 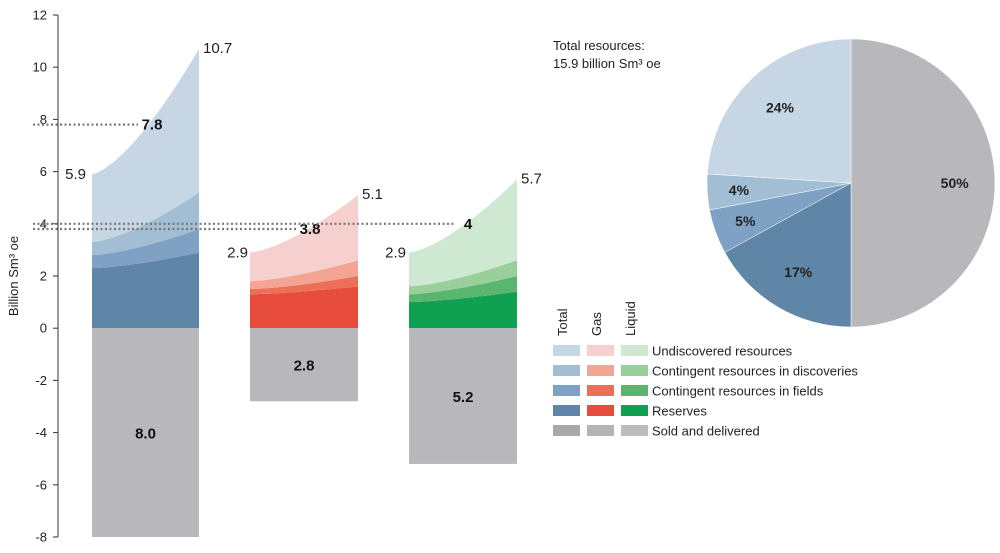 I want to click on area-total-undiscovered-resources, so click(x=145, y=145).